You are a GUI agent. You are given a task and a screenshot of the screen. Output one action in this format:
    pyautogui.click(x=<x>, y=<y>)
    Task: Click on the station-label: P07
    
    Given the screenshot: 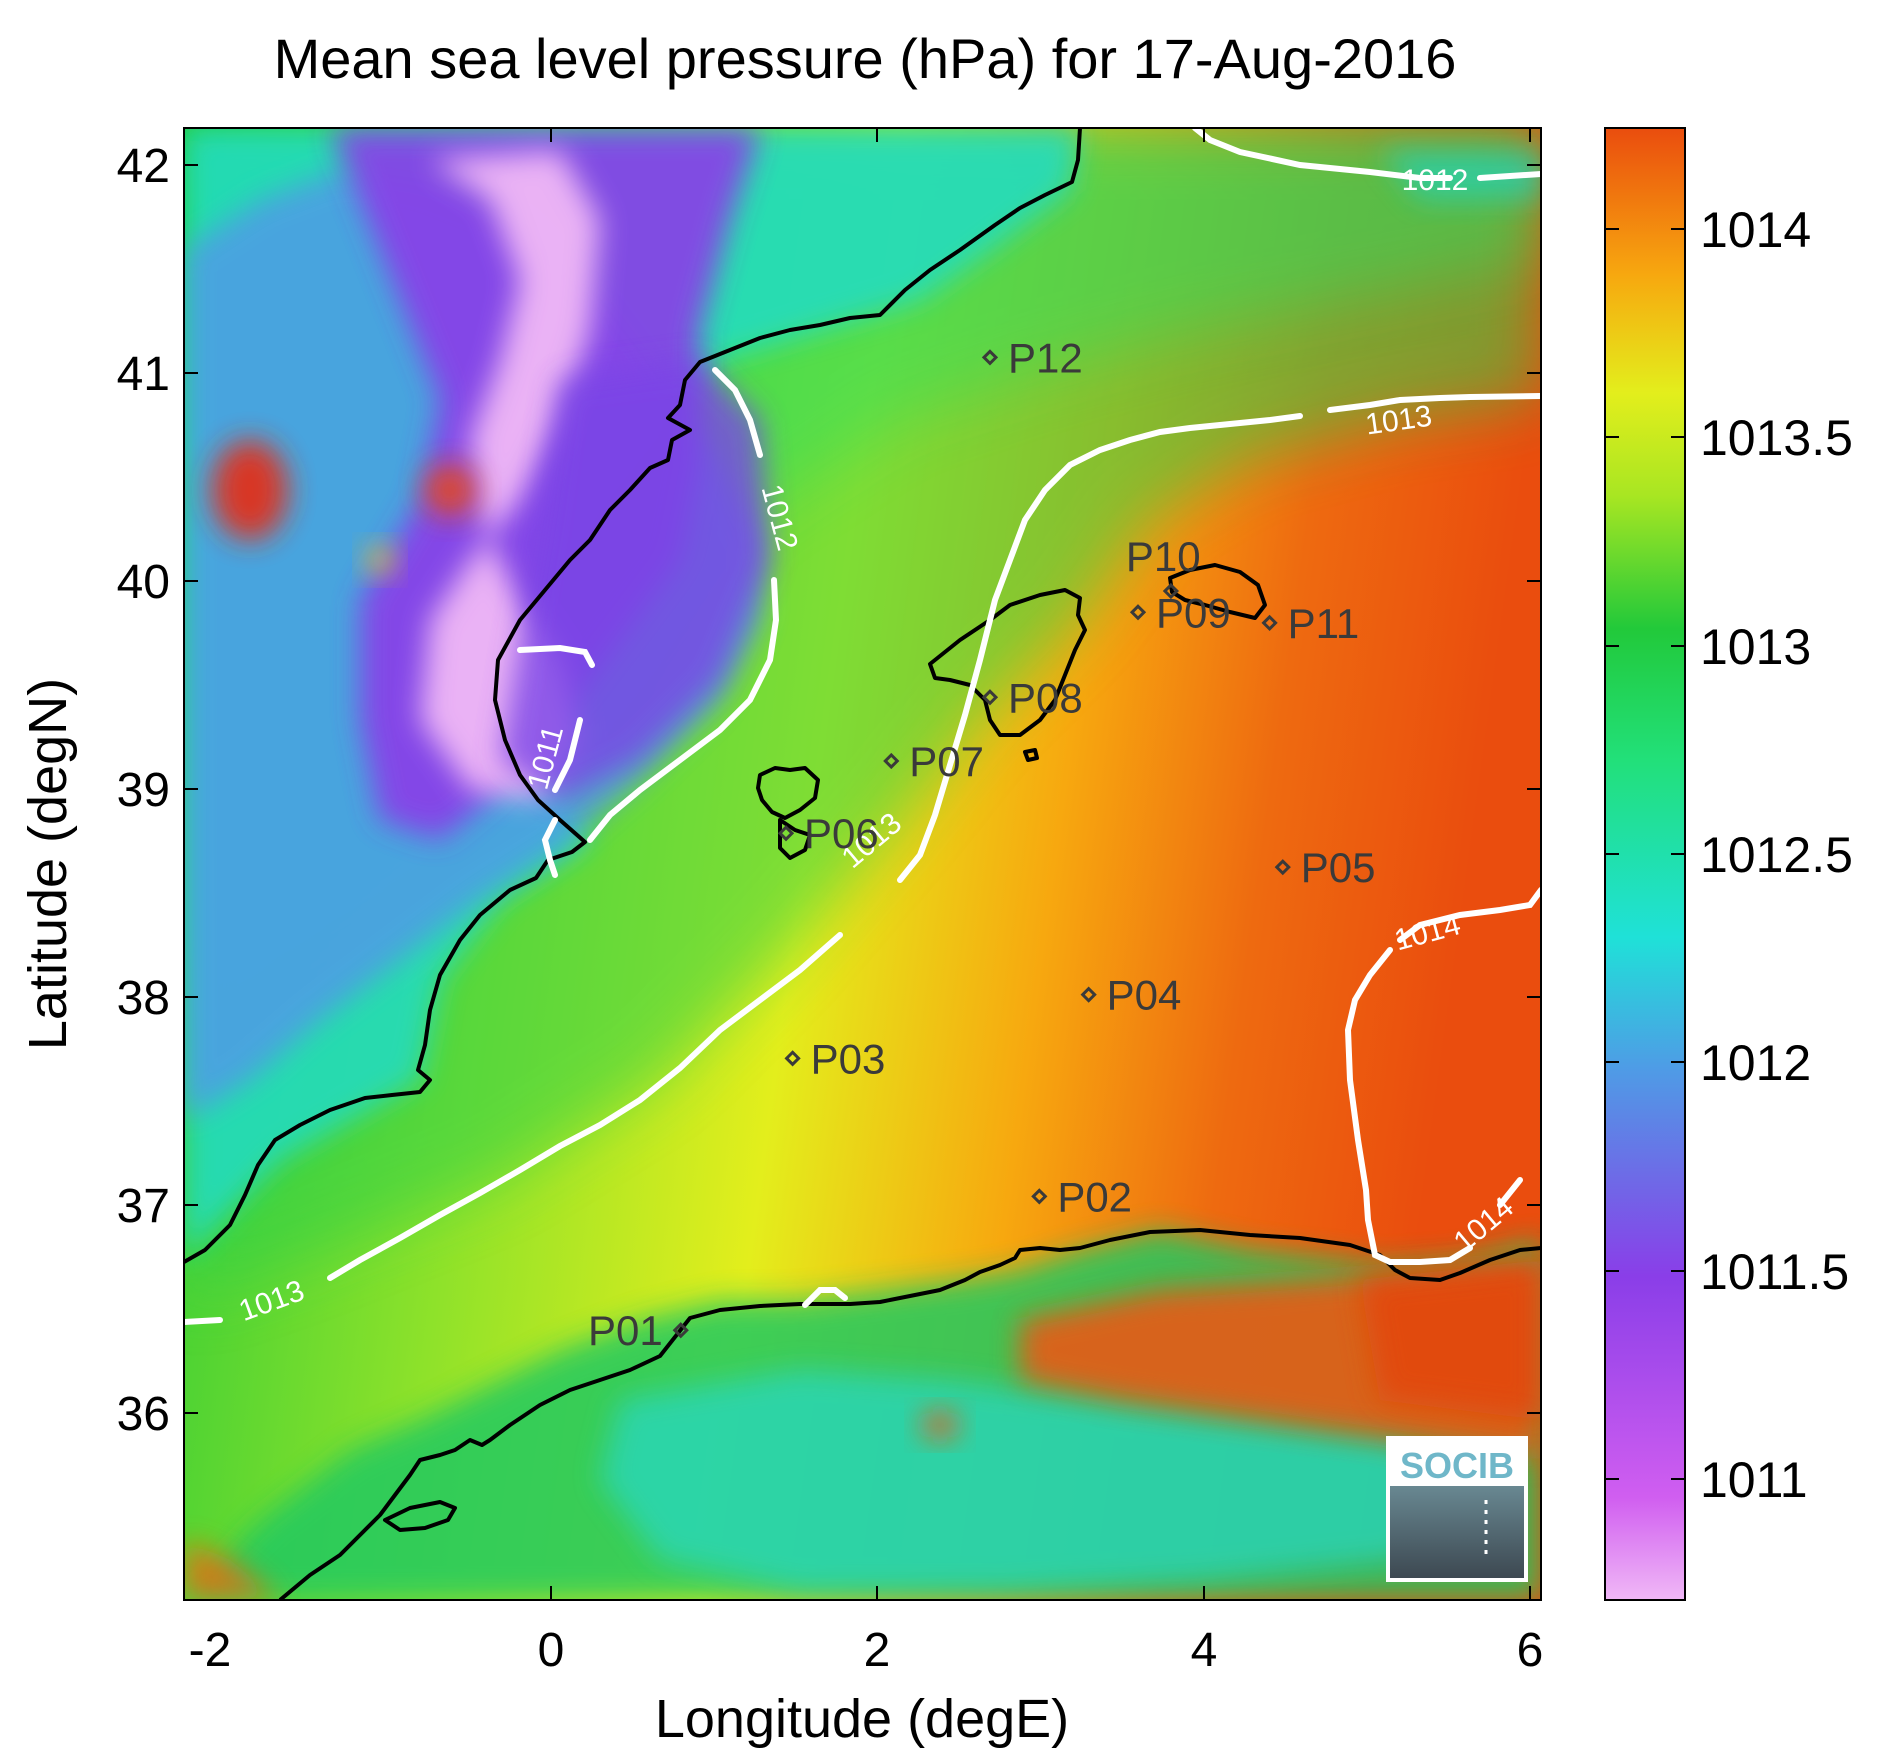 What is the action you would take?
    pyautogui.click(x=946, y=761)
    